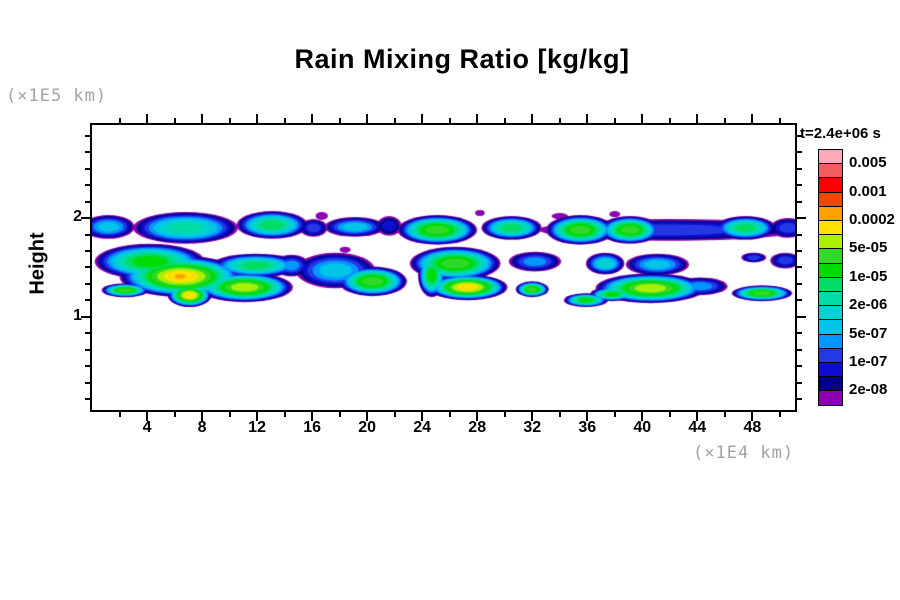  Describe the element at coordinates (587, 427) in the screenshot. I see `x-tick-label: 36` at that location.